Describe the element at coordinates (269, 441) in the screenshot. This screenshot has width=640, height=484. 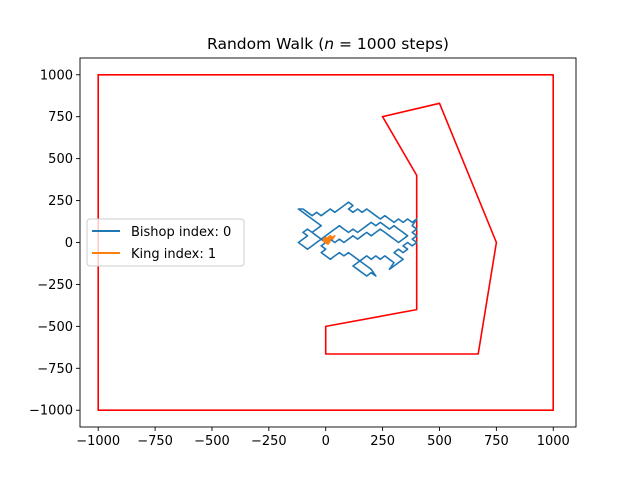
I see `x-tick-label: −250` at that location.